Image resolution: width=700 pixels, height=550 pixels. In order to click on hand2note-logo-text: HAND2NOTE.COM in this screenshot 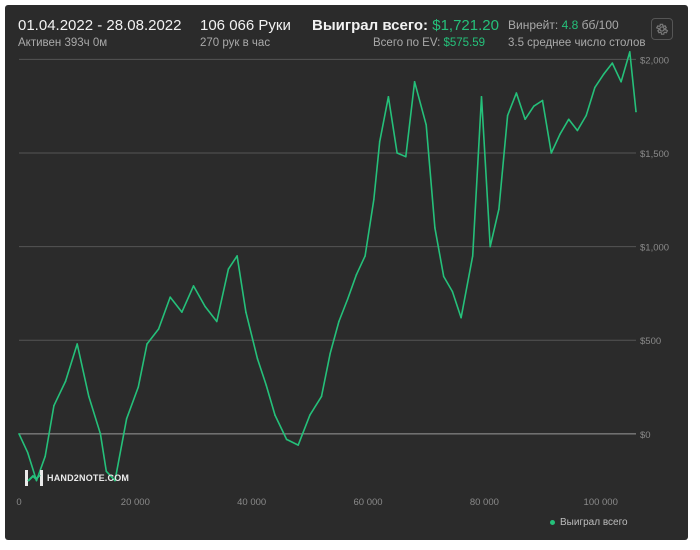, I will do `click(88, 478)`.